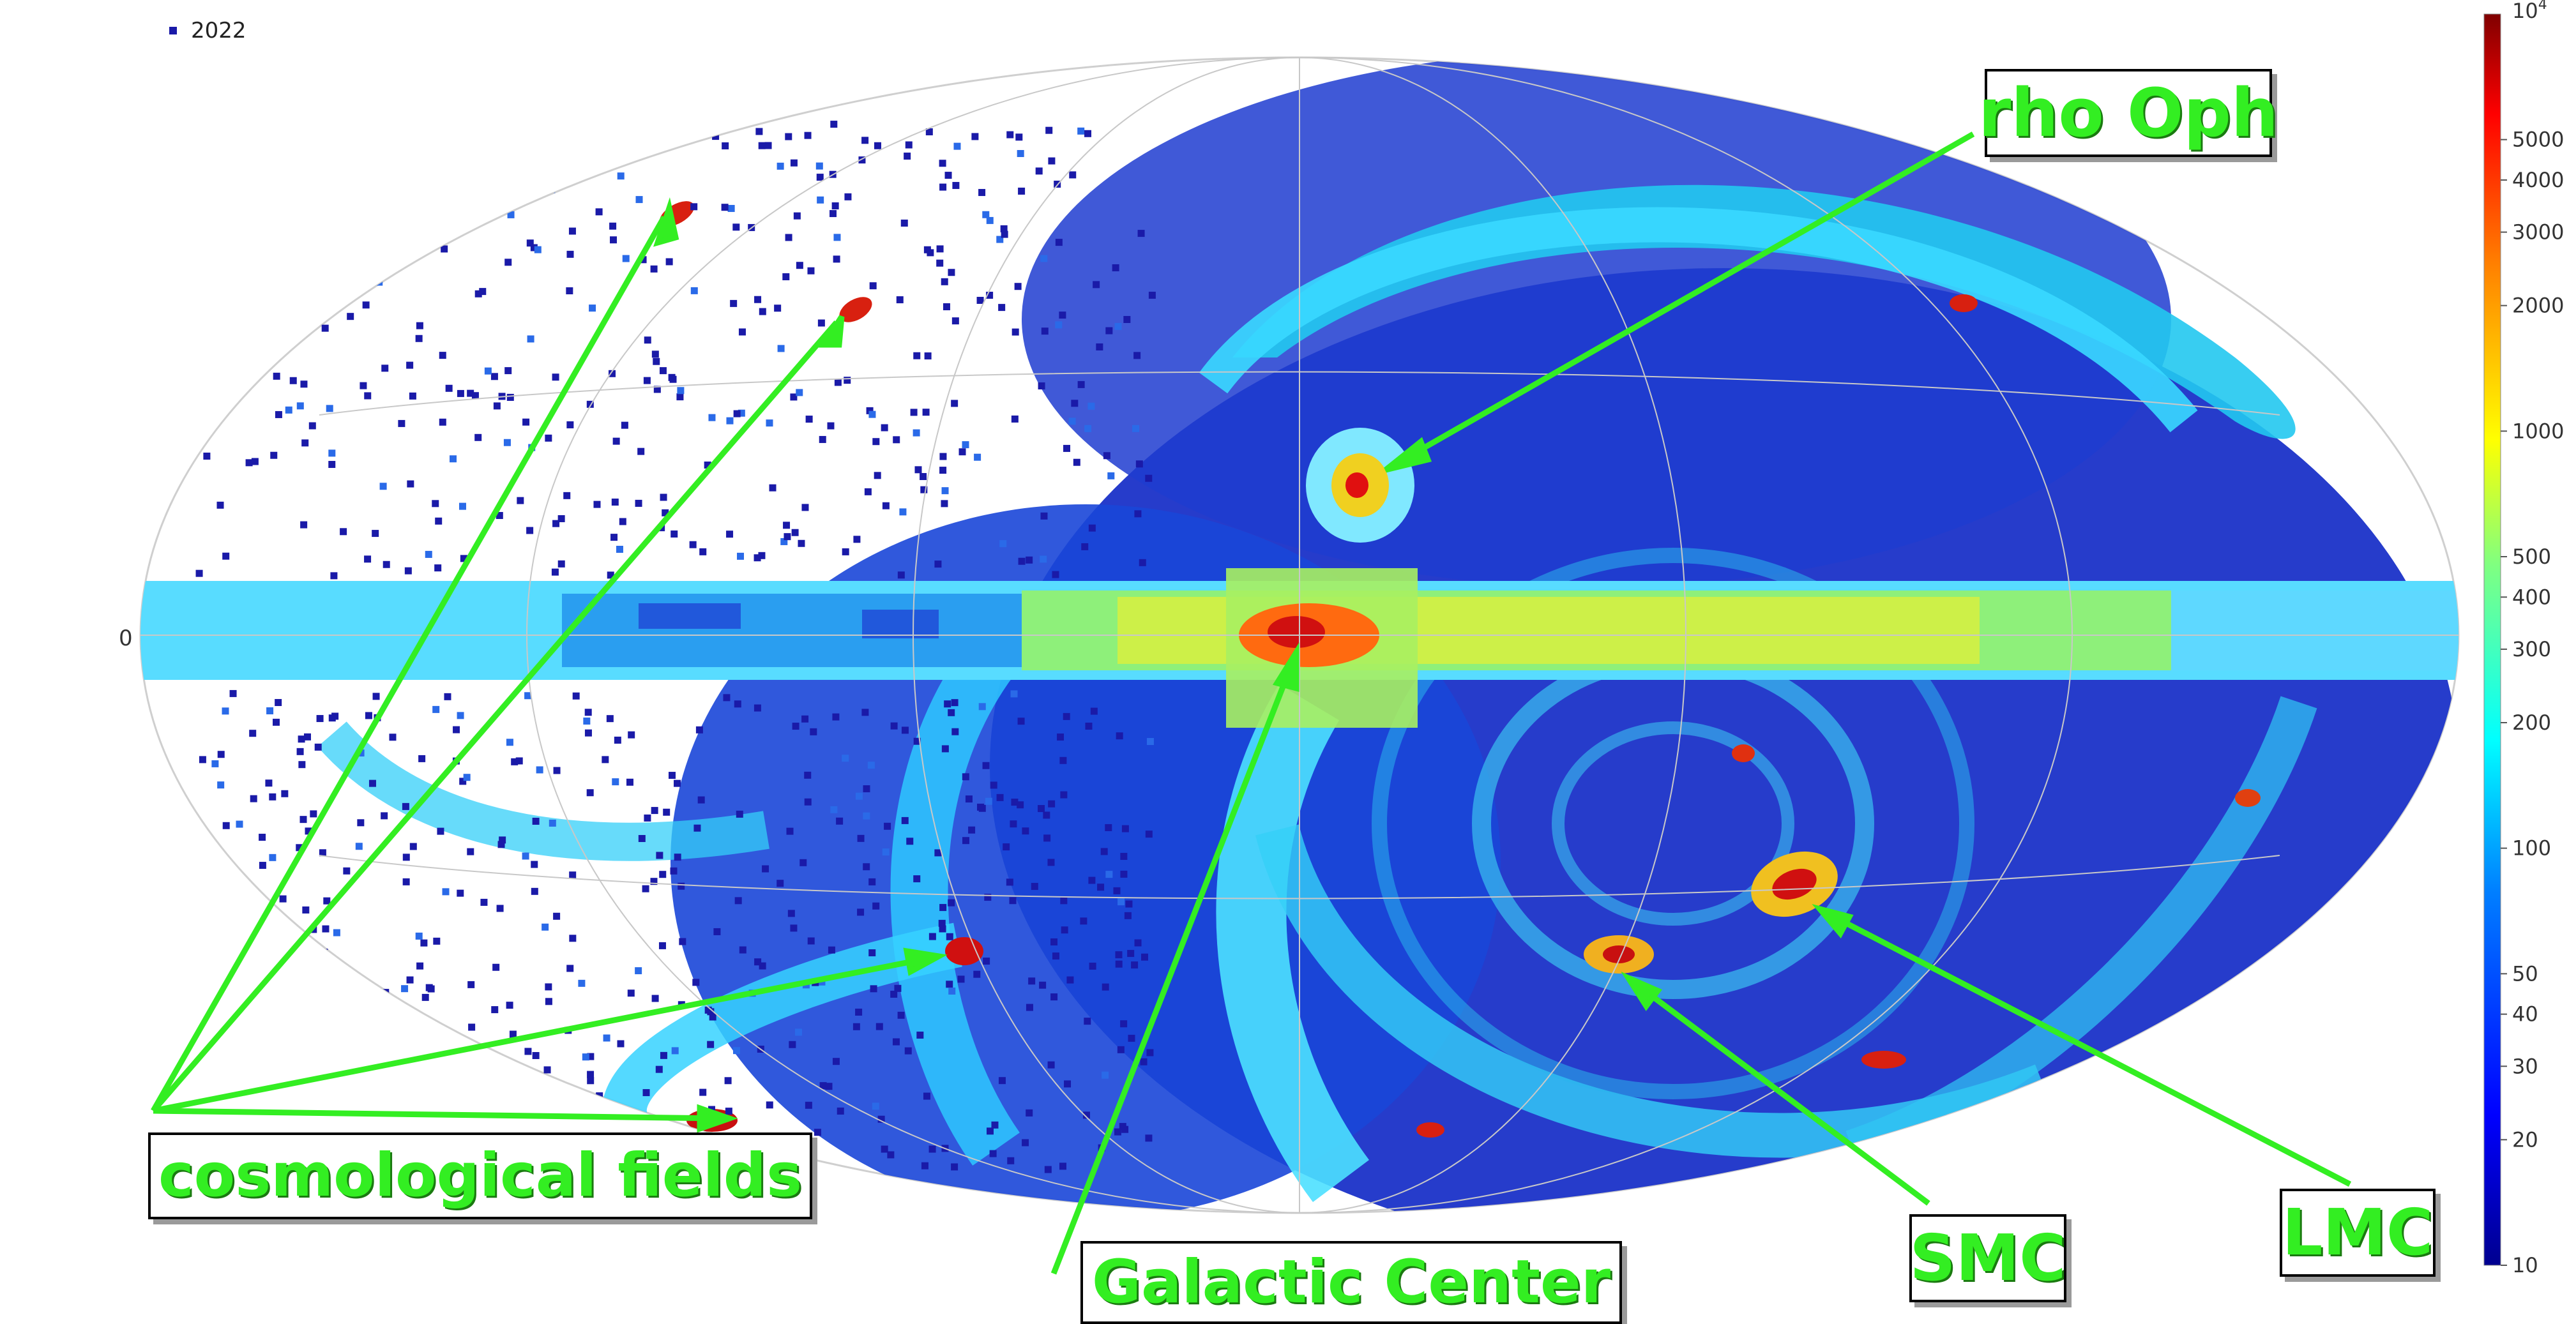  Describe the element at coordinates (2525, 973) in the screenshot. I see `colorbar-tick-label-50: 50` at that location.